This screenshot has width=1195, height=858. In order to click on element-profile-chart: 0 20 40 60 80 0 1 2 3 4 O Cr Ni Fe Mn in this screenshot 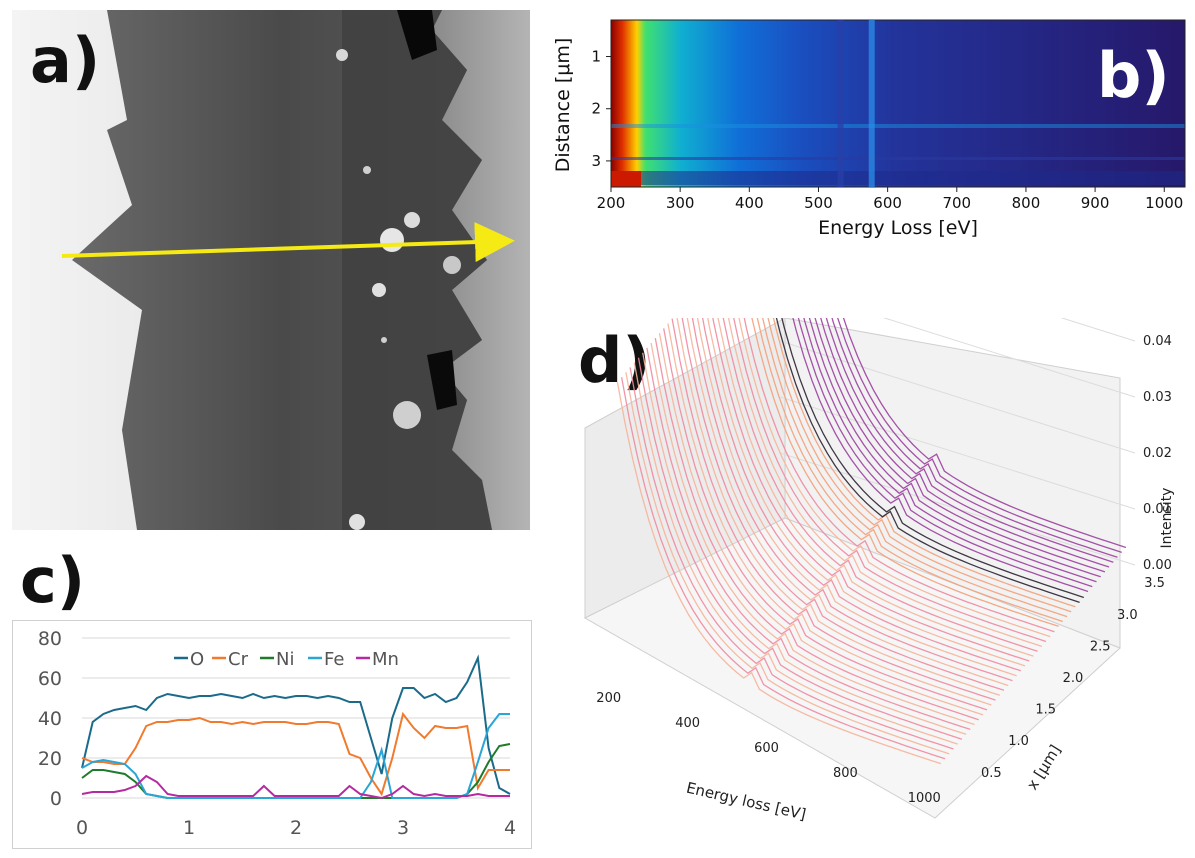, I will do `click(272, 734)`.